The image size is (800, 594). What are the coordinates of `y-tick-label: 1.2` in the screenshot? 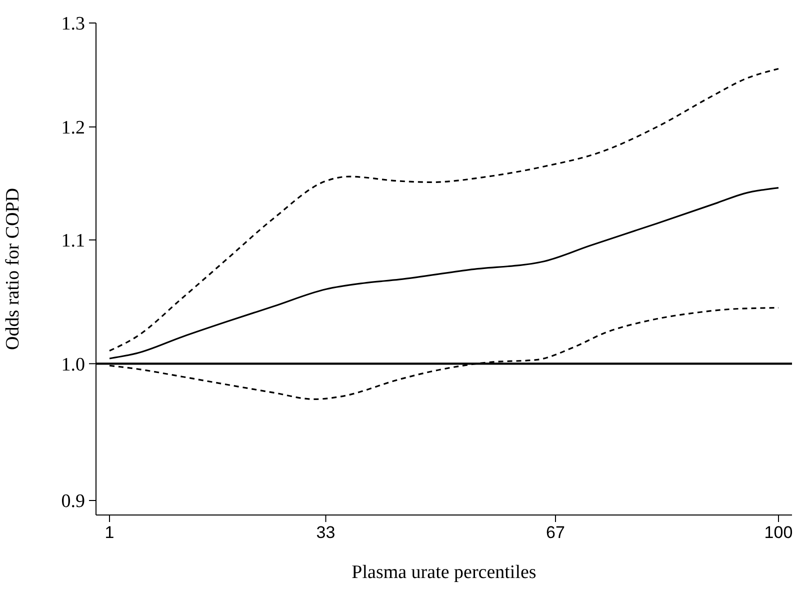 It's located at (73, 128).